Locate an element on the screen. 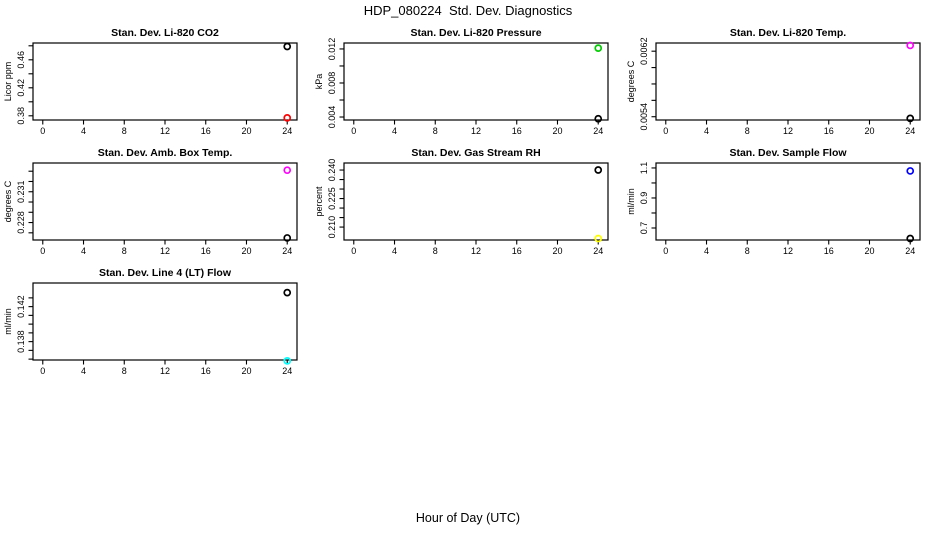 The width and height of the screenshot is (936, 540). subplot-title: Stan. Dev. Amb. Box Temp. is located at coordinates (165, 153).